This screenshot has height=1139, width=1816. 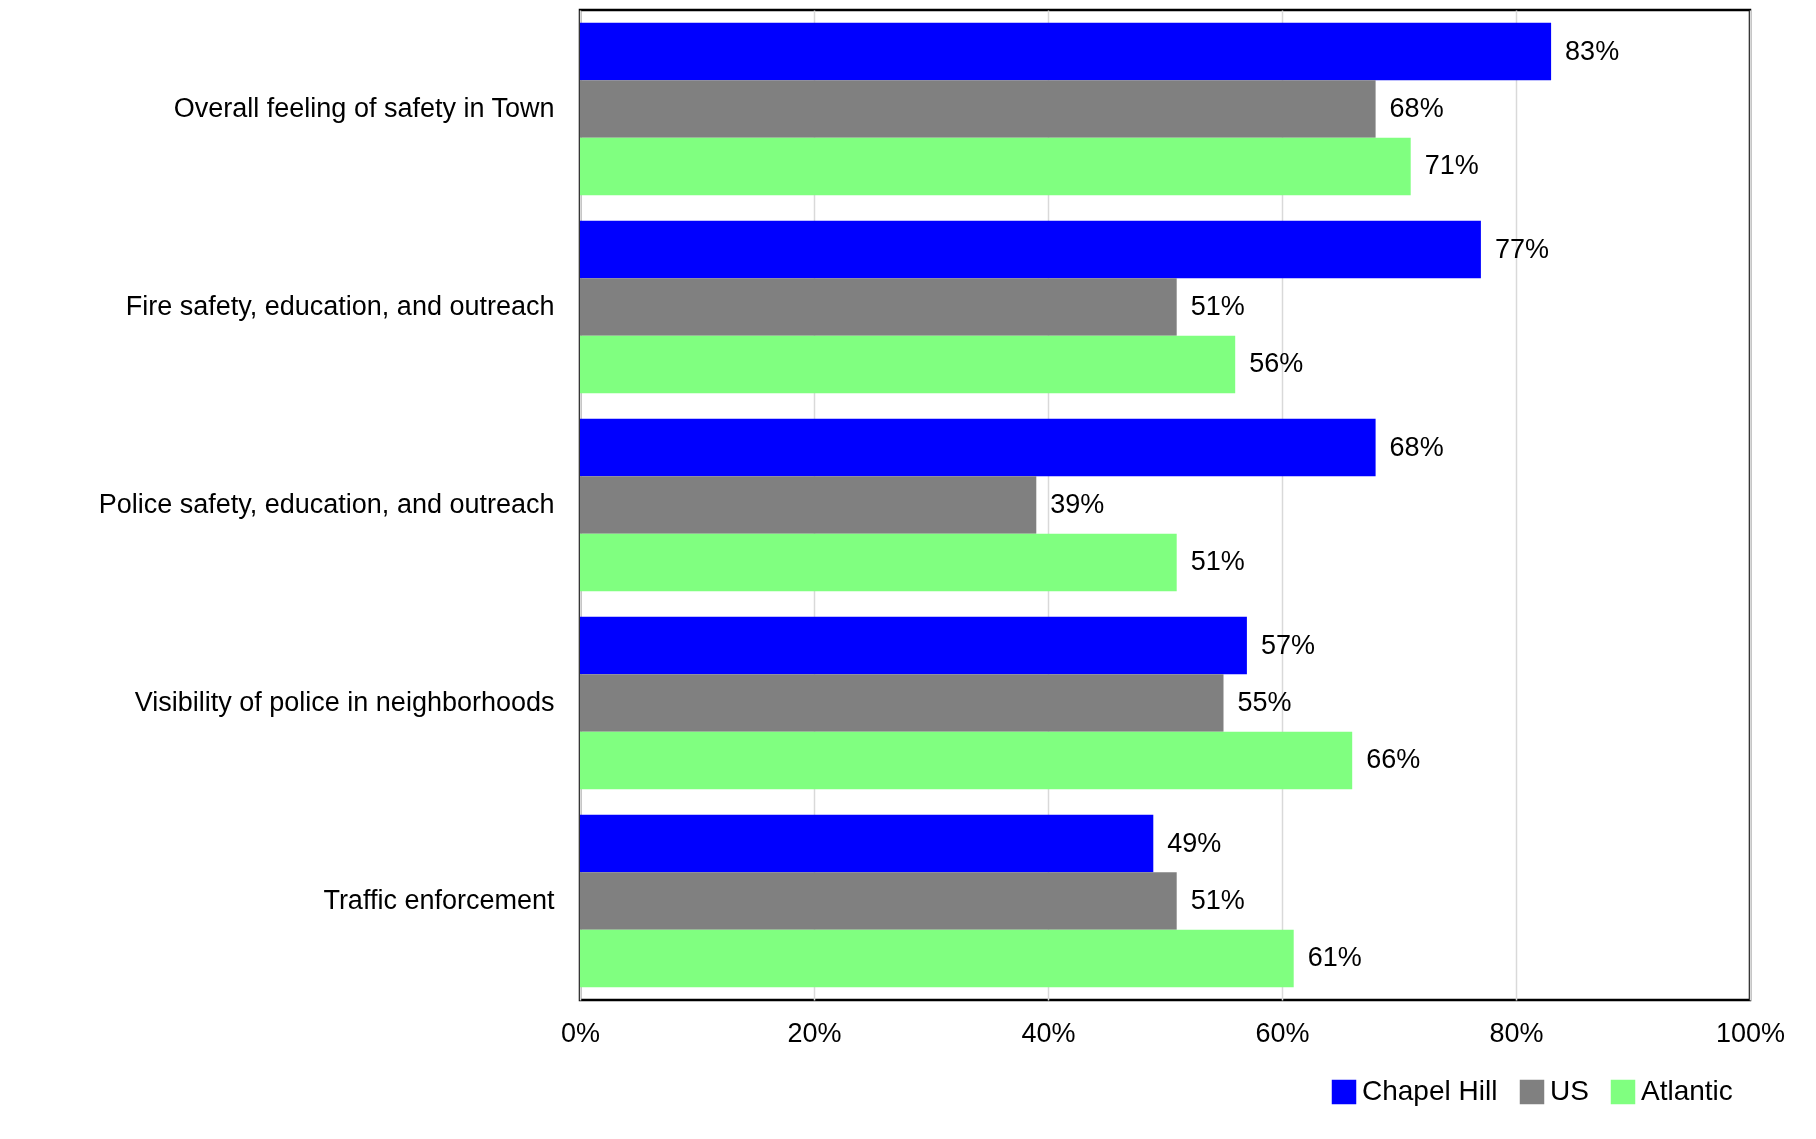 What do you see at coordinates (326, 504) in the screenshot?
I see `y-tick-label: Police safety, education, and outreach` at bounding box center [326, 504].